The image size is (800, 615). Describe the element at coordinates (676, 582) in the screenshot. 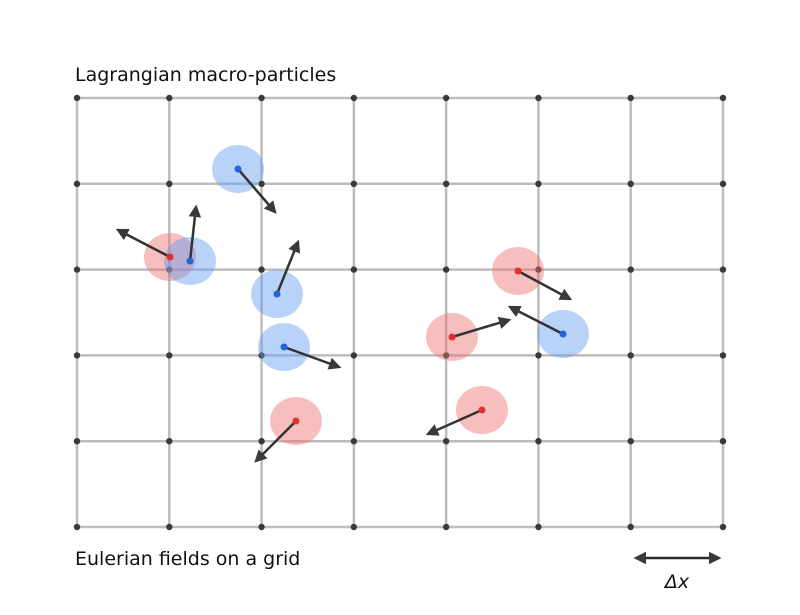

I see `scale-label: Δx` at that location.